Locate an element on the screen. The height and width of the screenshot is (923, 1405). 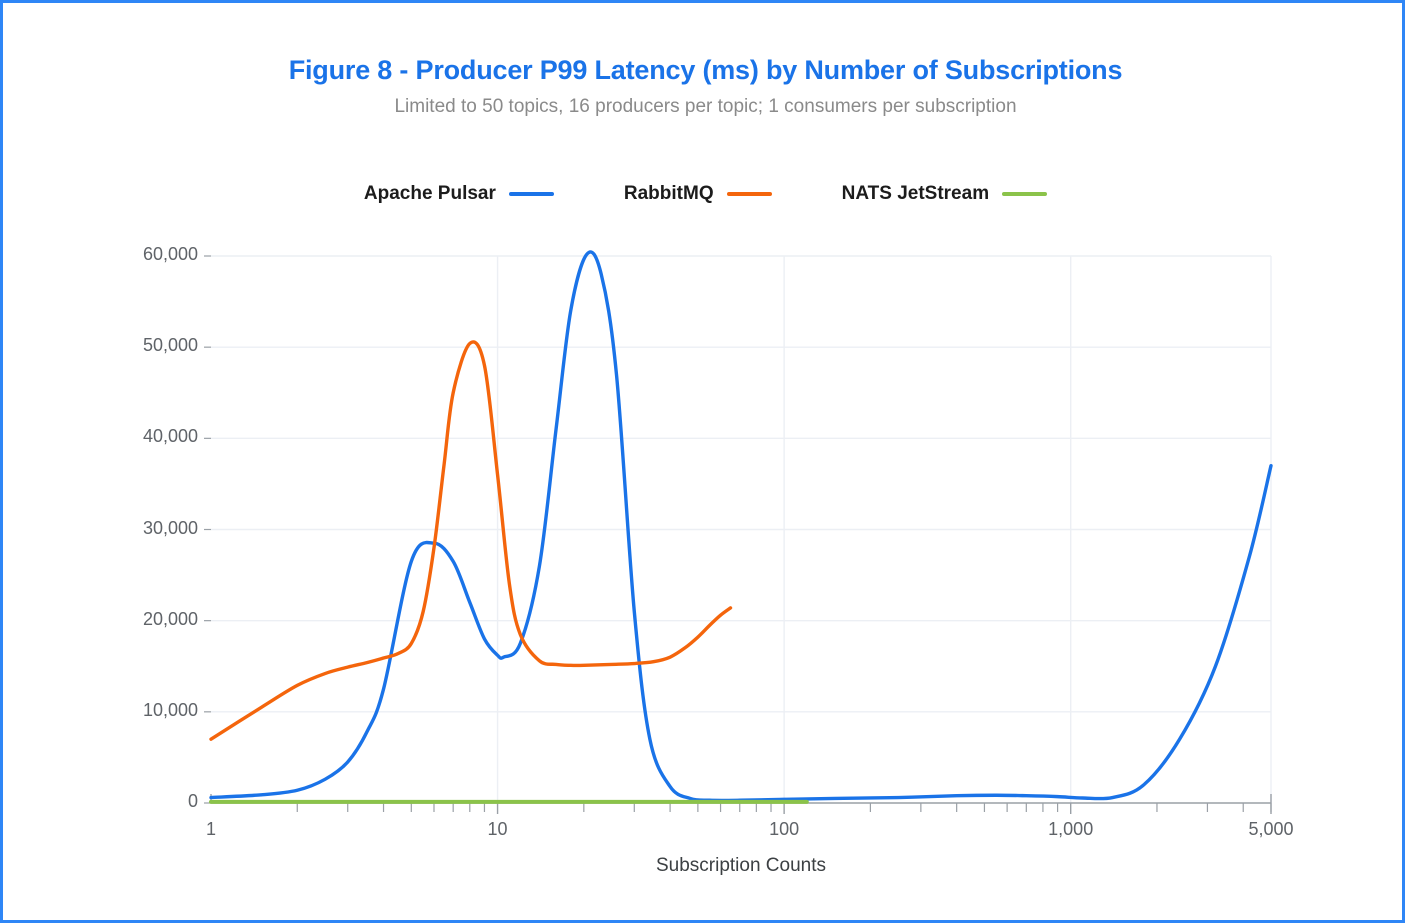
legend-label-nats-jetstream: NATS JetStream is located at coordinates (915, 193).